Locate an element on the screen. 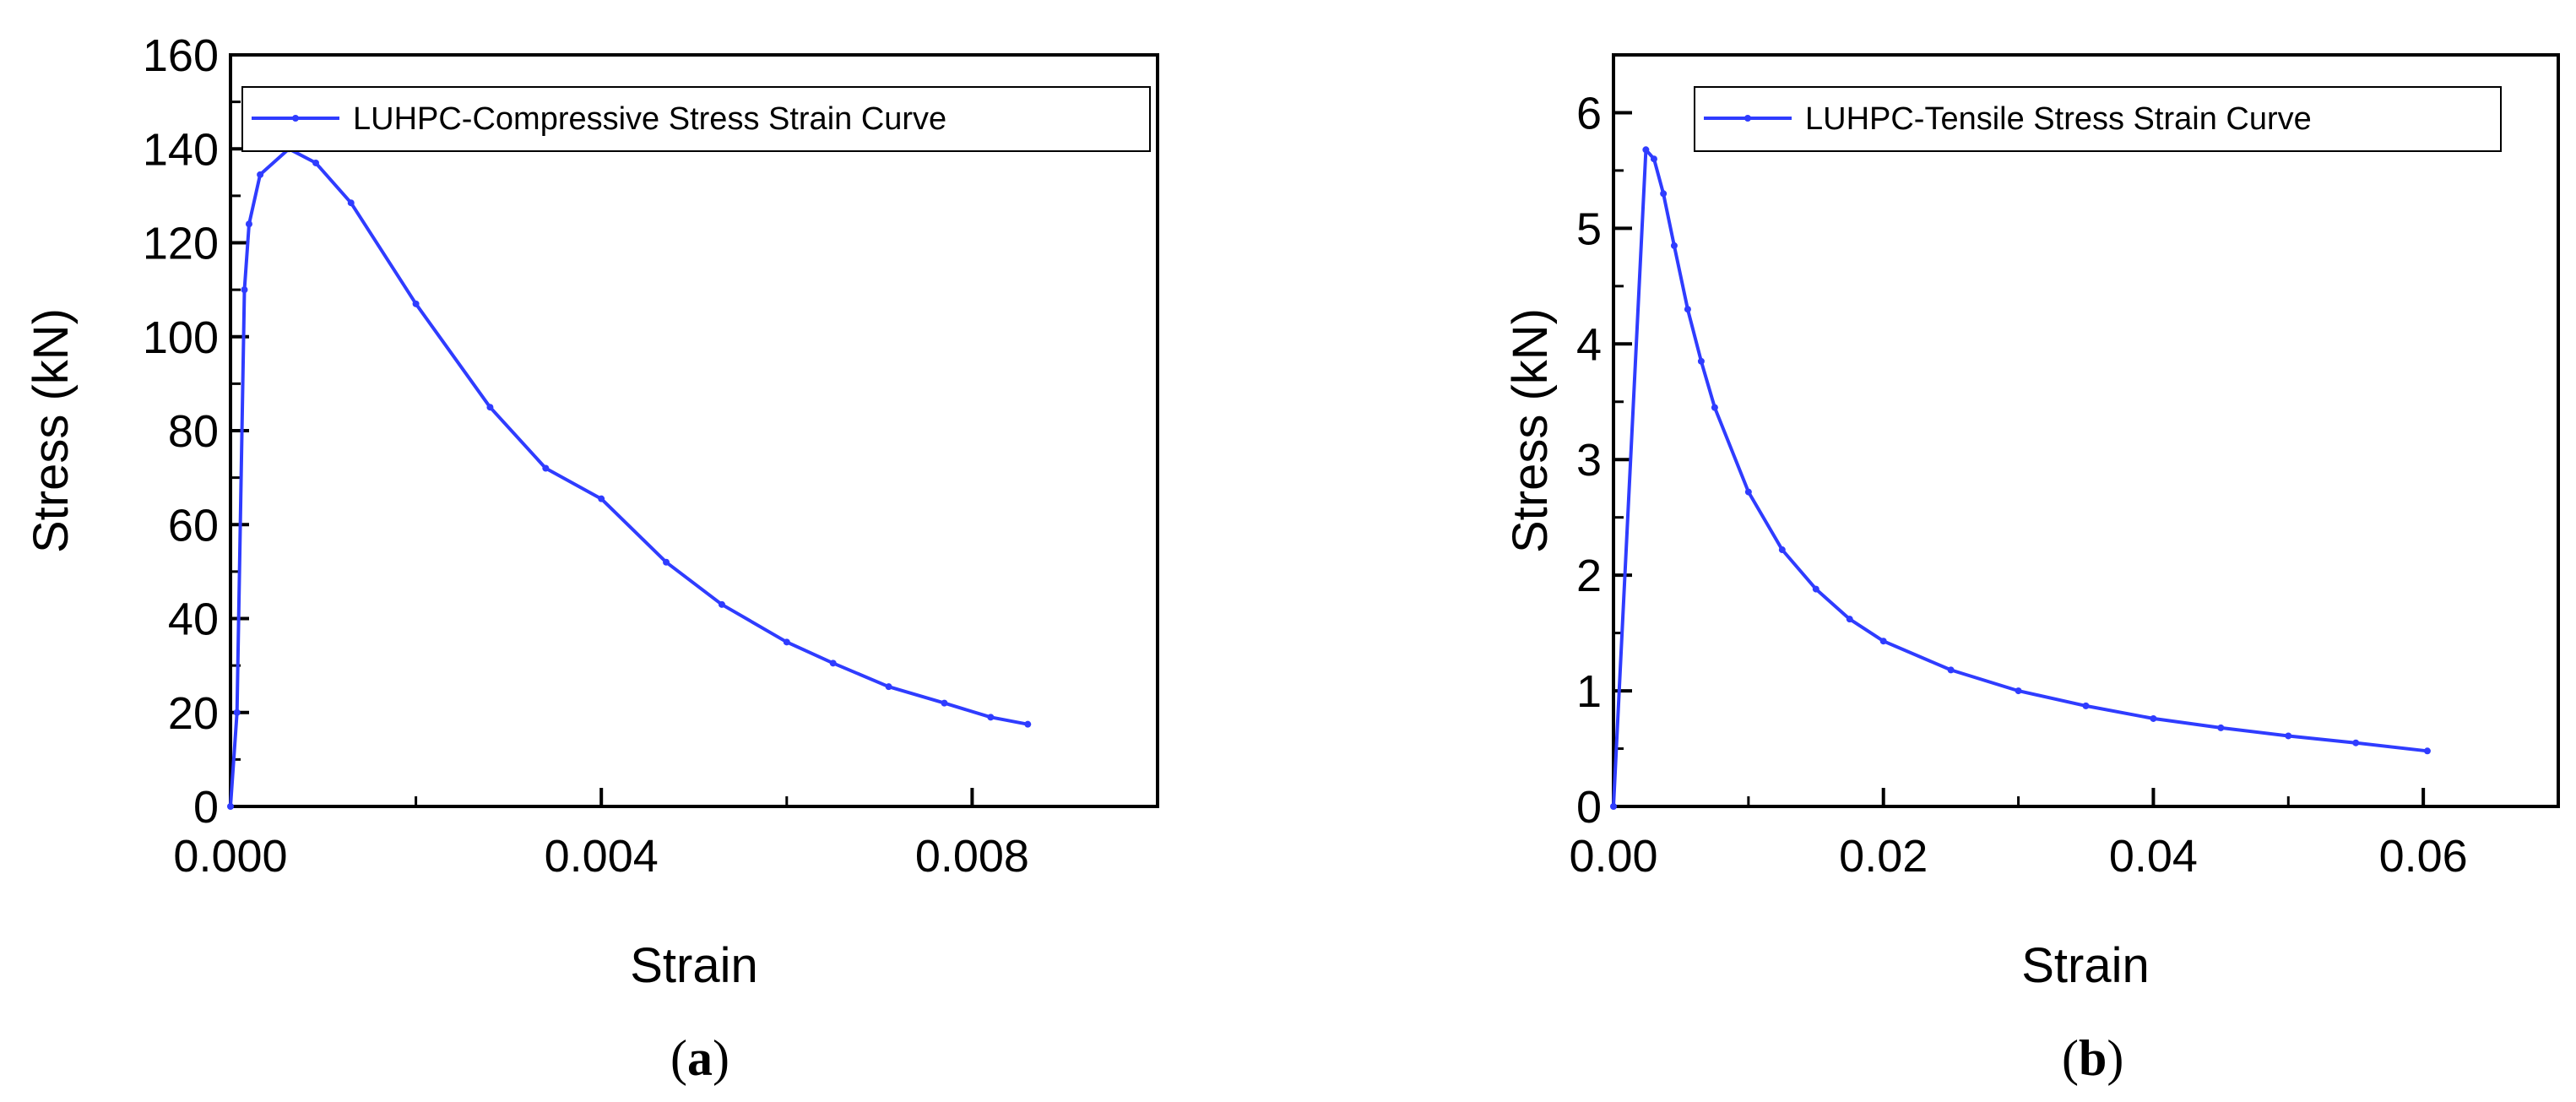  y-tick-label-b: 3 is located at coordinates (1589, 460).